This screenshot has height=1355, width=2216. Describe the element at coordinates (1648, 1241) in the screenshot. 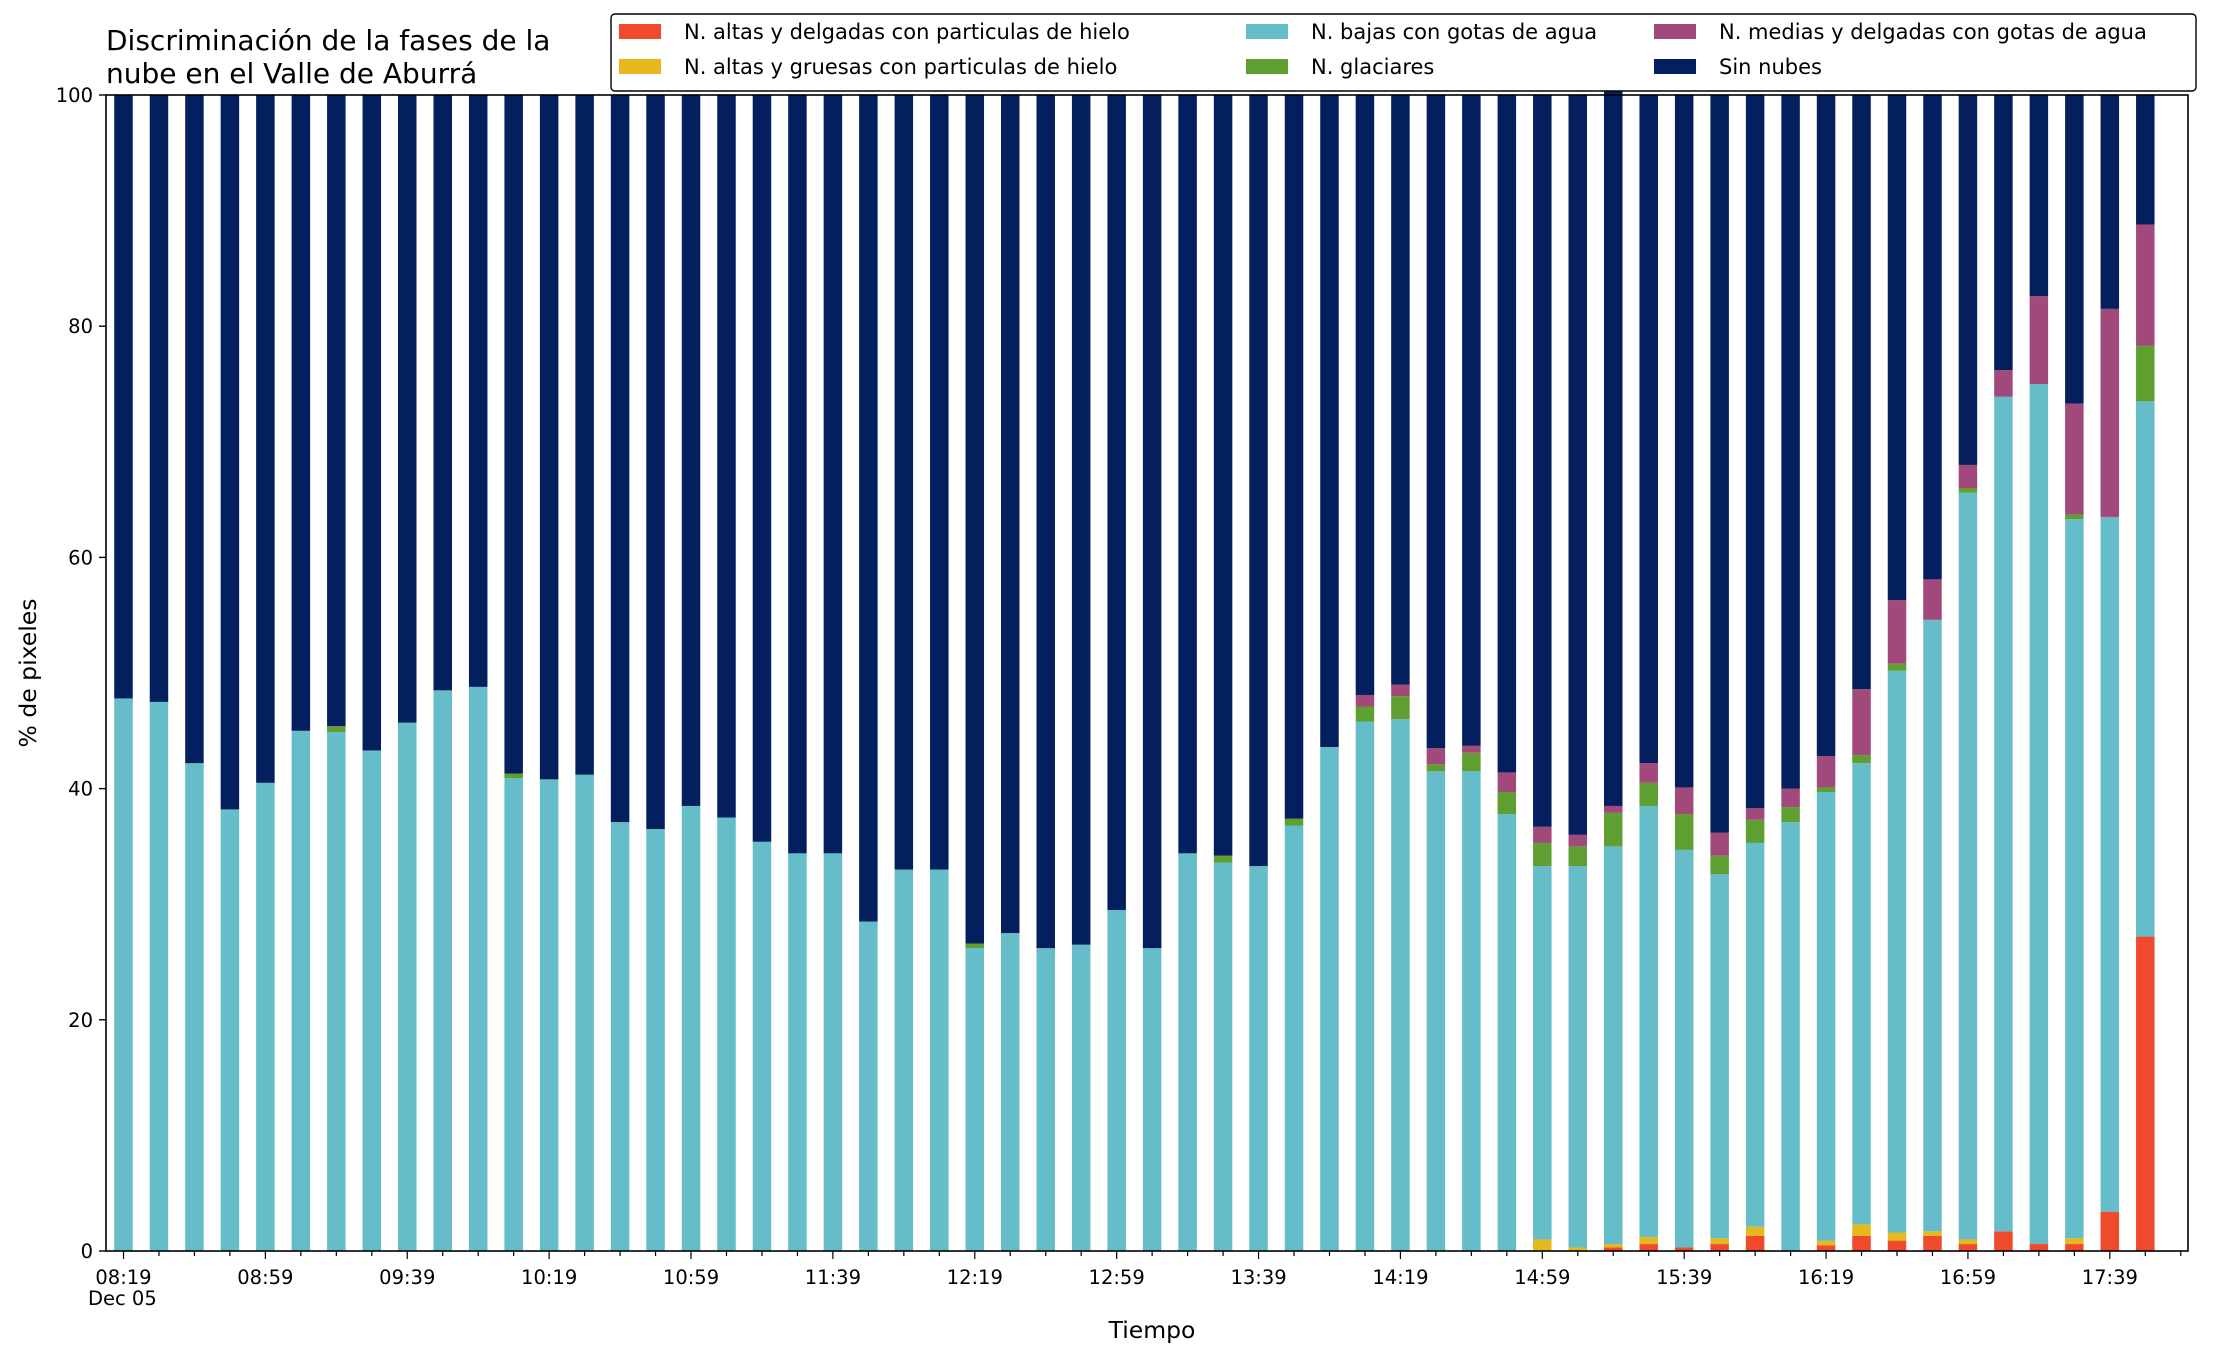

I see `bar-segment-1529-s1` at that location.